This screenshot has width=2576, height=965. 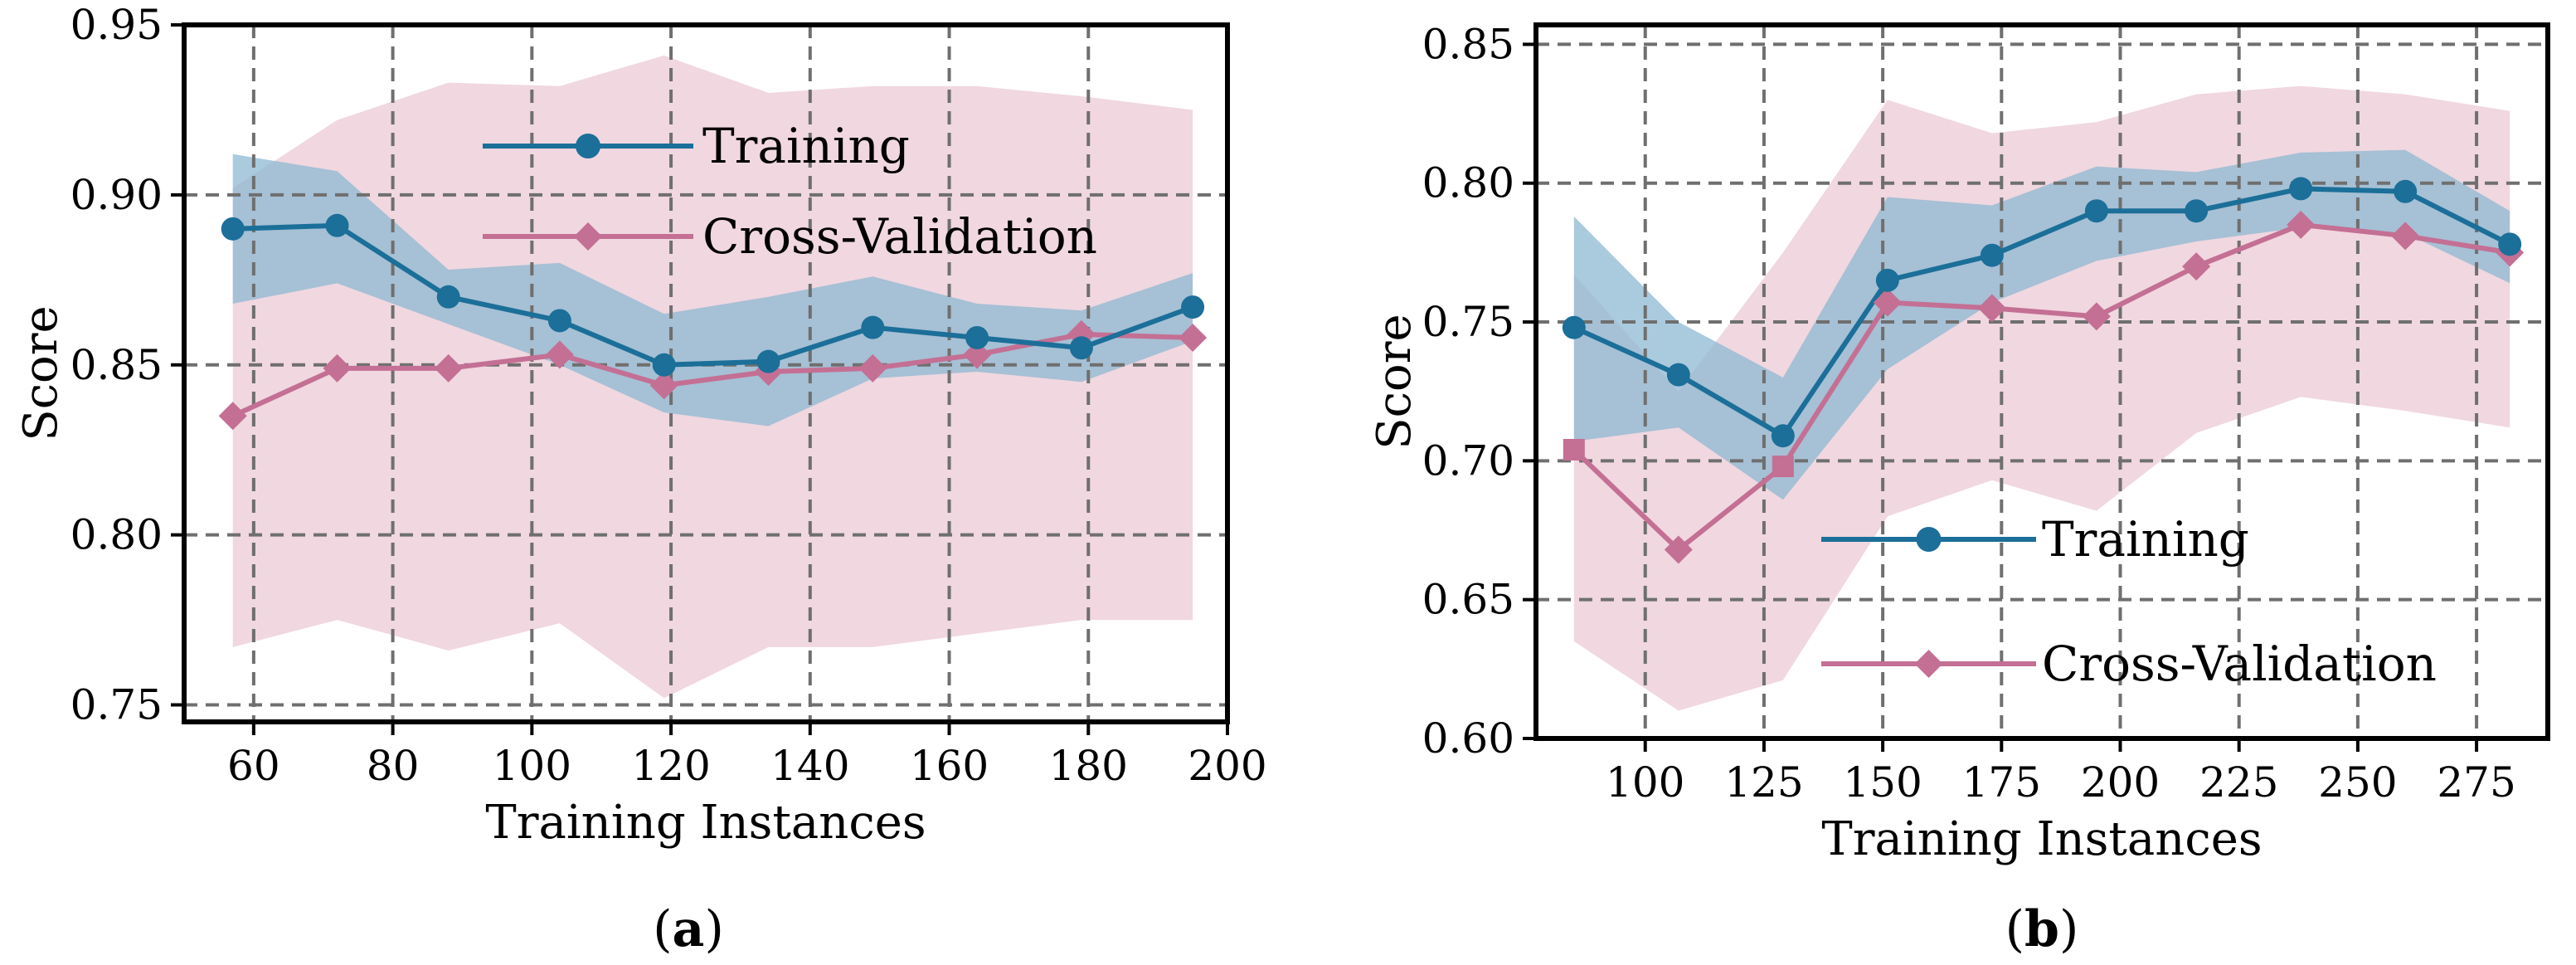 What do you see at coordinates (809, 766) in the screenshot?
I see `panel-a-xtick-label: 140` at bounding box center [809, 766].